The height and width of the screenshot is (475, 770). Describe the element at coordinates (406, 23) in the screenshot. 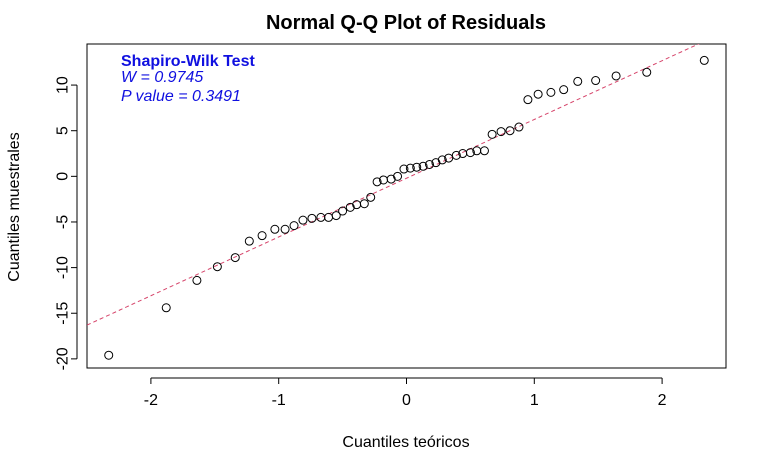

I see `chart-title: Normal Q-Q Plot of Residuals` at that location.